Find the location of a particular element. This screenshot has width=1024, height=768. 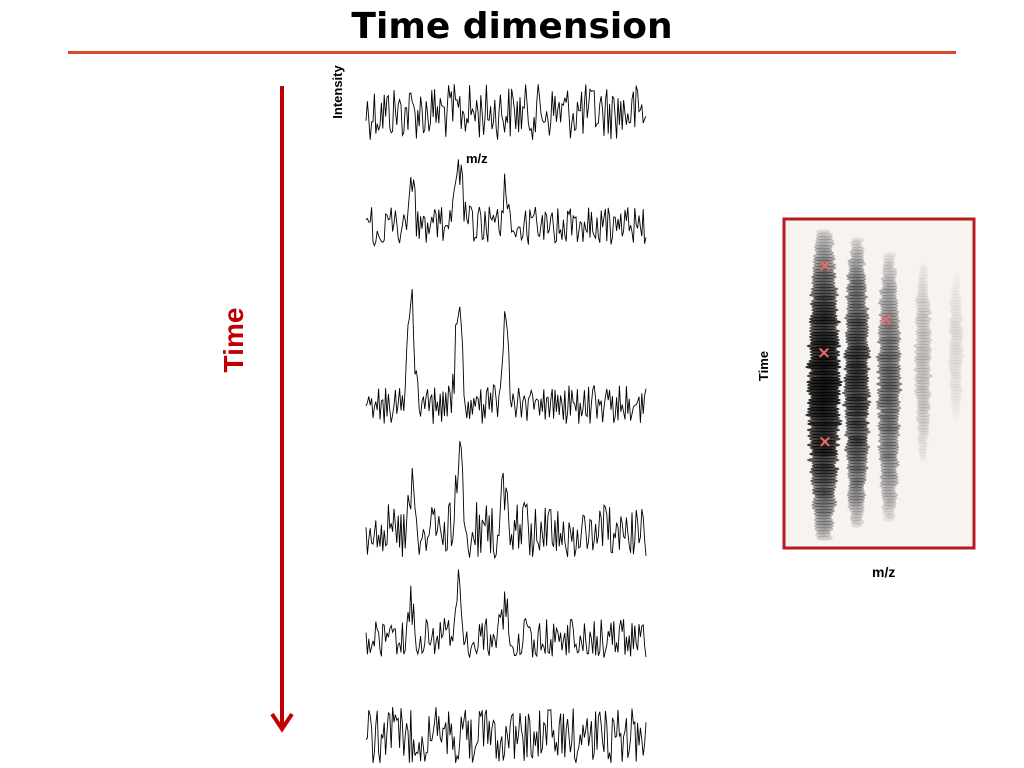

heatmap-marker-2: × is located at coordinates (824, 353).